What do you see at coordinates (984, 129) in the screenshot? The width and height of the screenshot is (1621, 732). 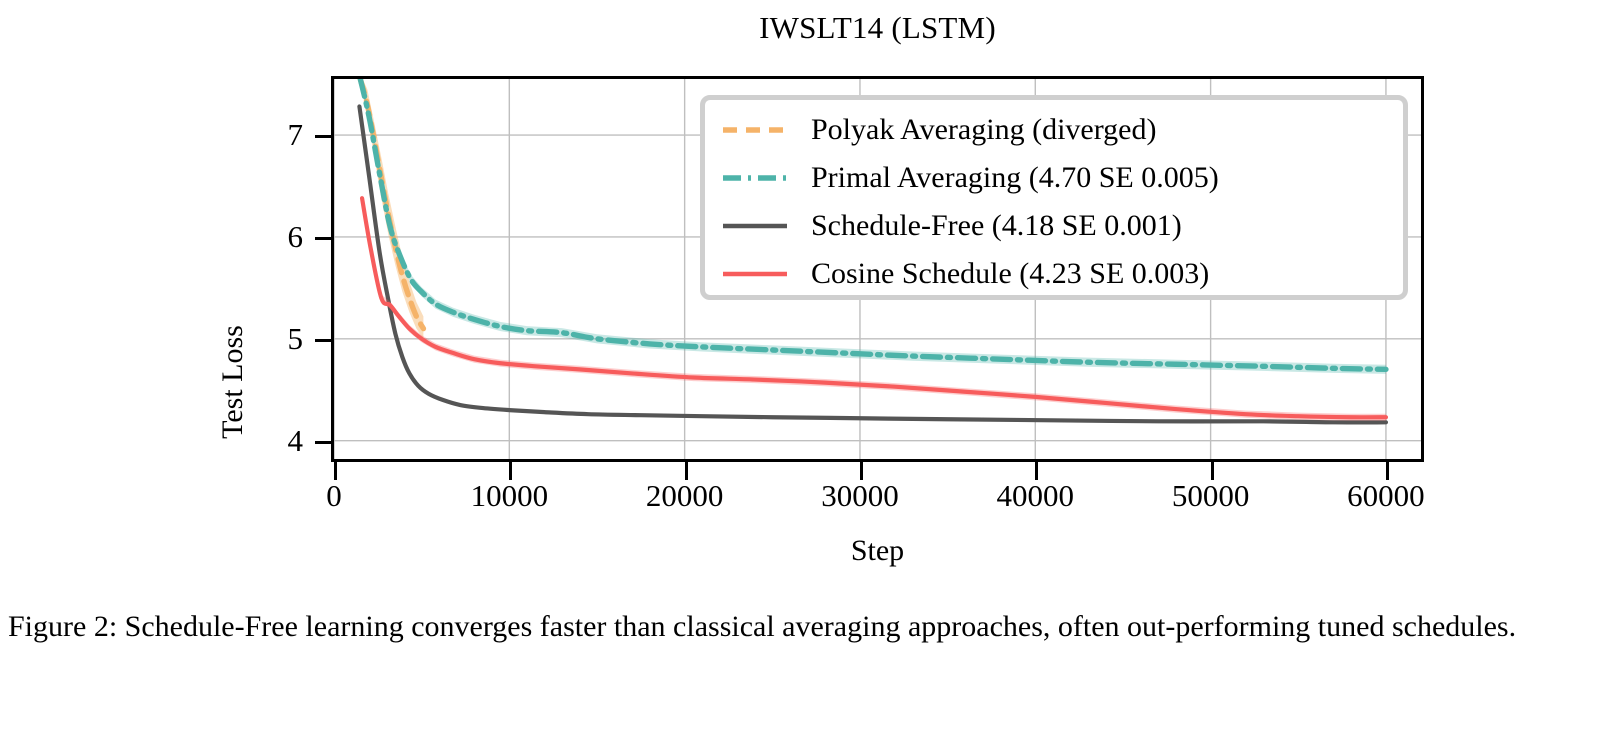 I see `legend-item-label: Polyak Averaging (diverged)` at bounding box center [984, 129].